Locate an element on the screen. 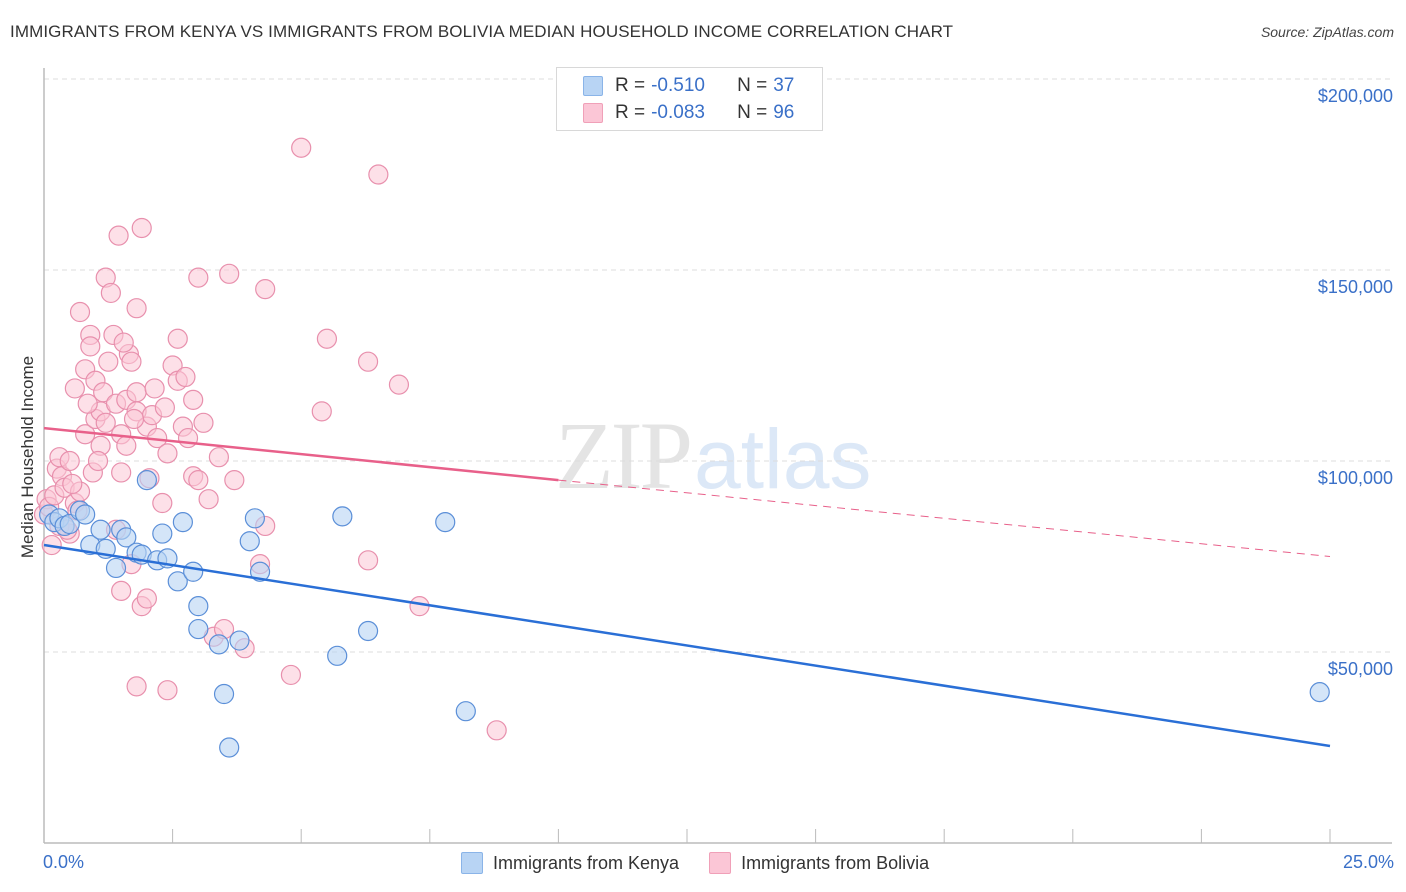  y-tick-50000: $50,000 is located at coordinates (1360, 669).